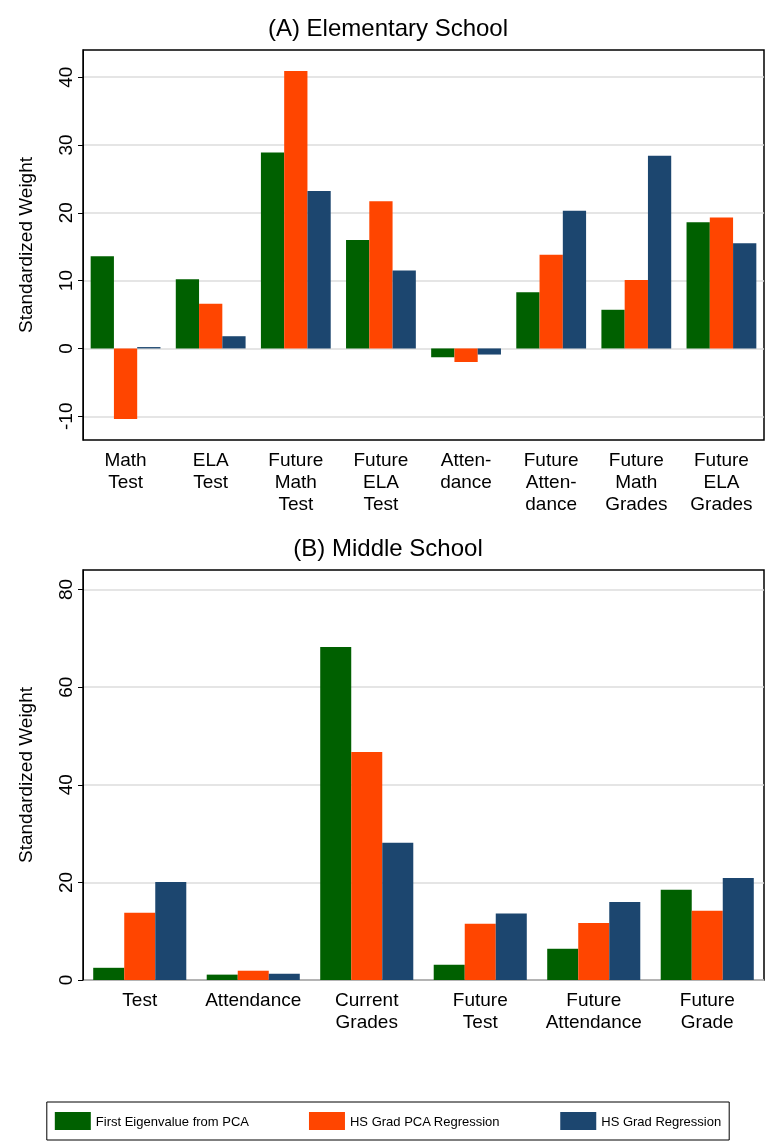 The height and width of the screenshot is (1146, 777). I want to click on x-tick-label: Attendance, so click(253, 999).